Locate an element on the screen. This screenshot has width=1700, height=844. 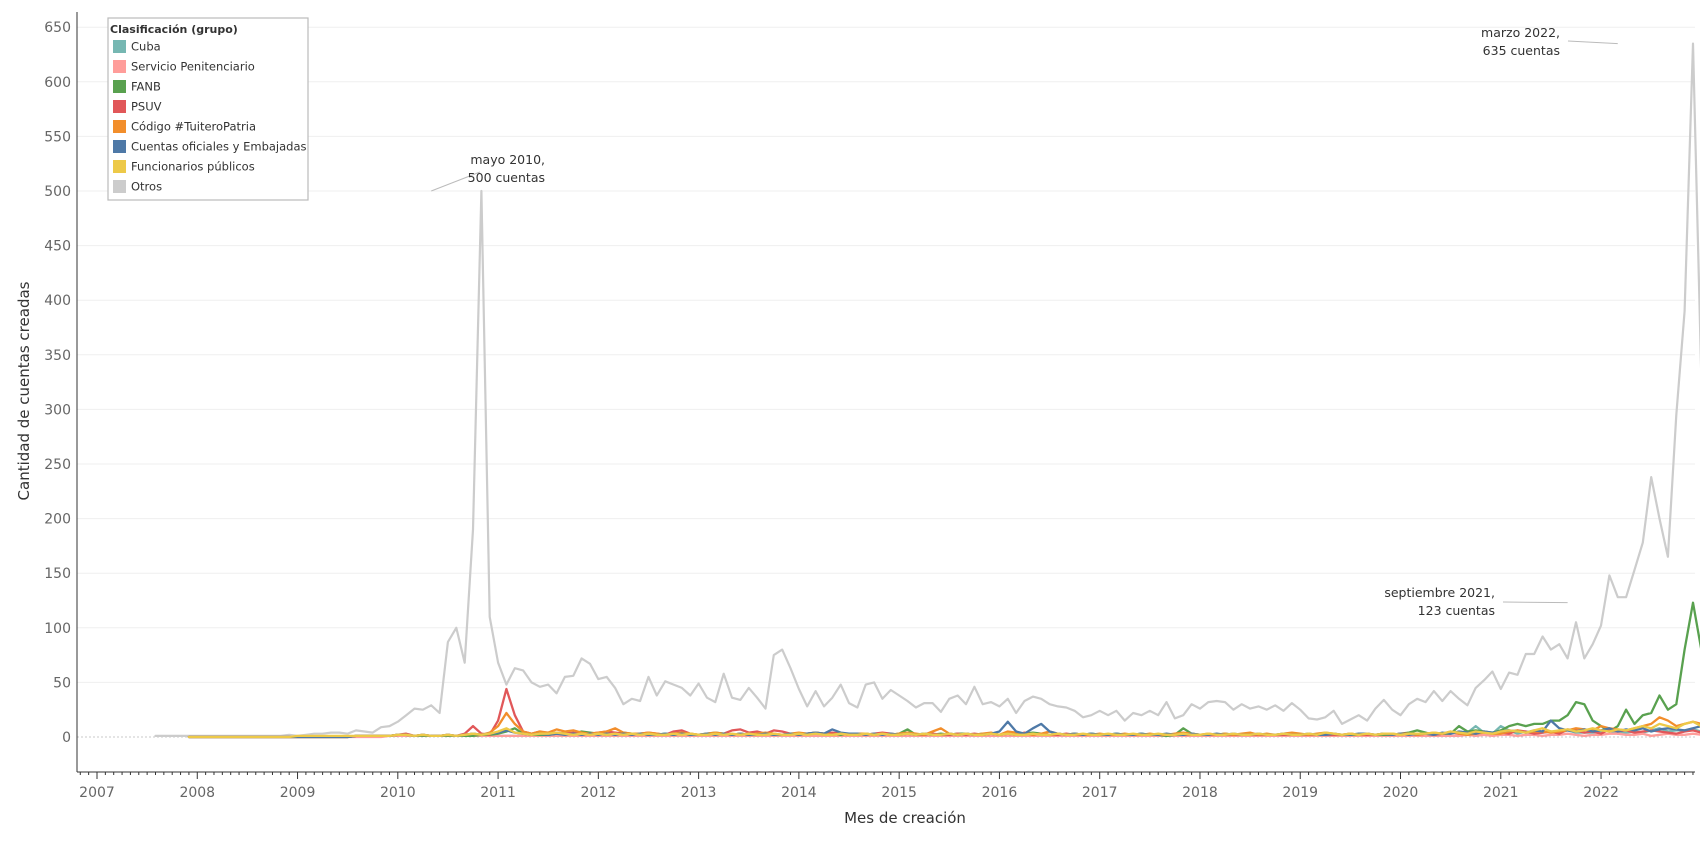
x-tick-label: 2015 is located at coordinates (899, 793).